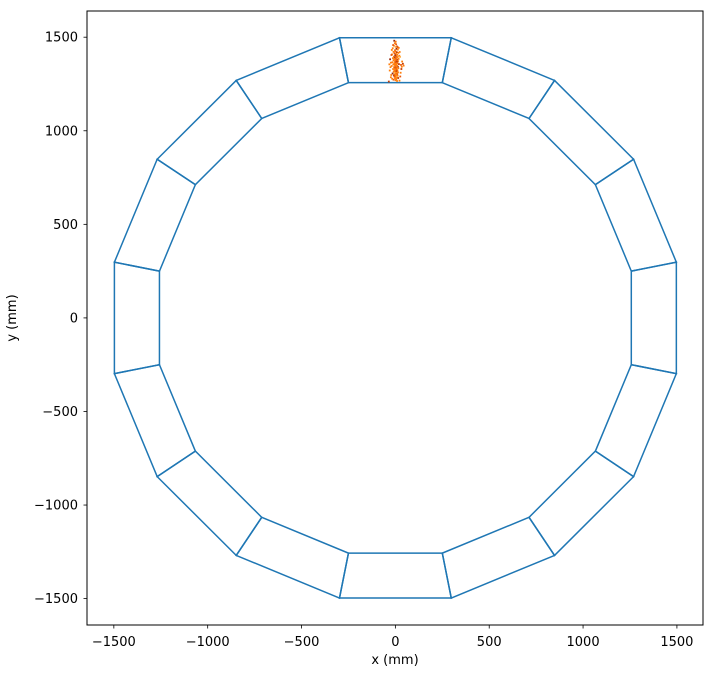 The height and width of the screenshot is (683, 712). I want to click on x-tick-label: 500, so click(489, 642).